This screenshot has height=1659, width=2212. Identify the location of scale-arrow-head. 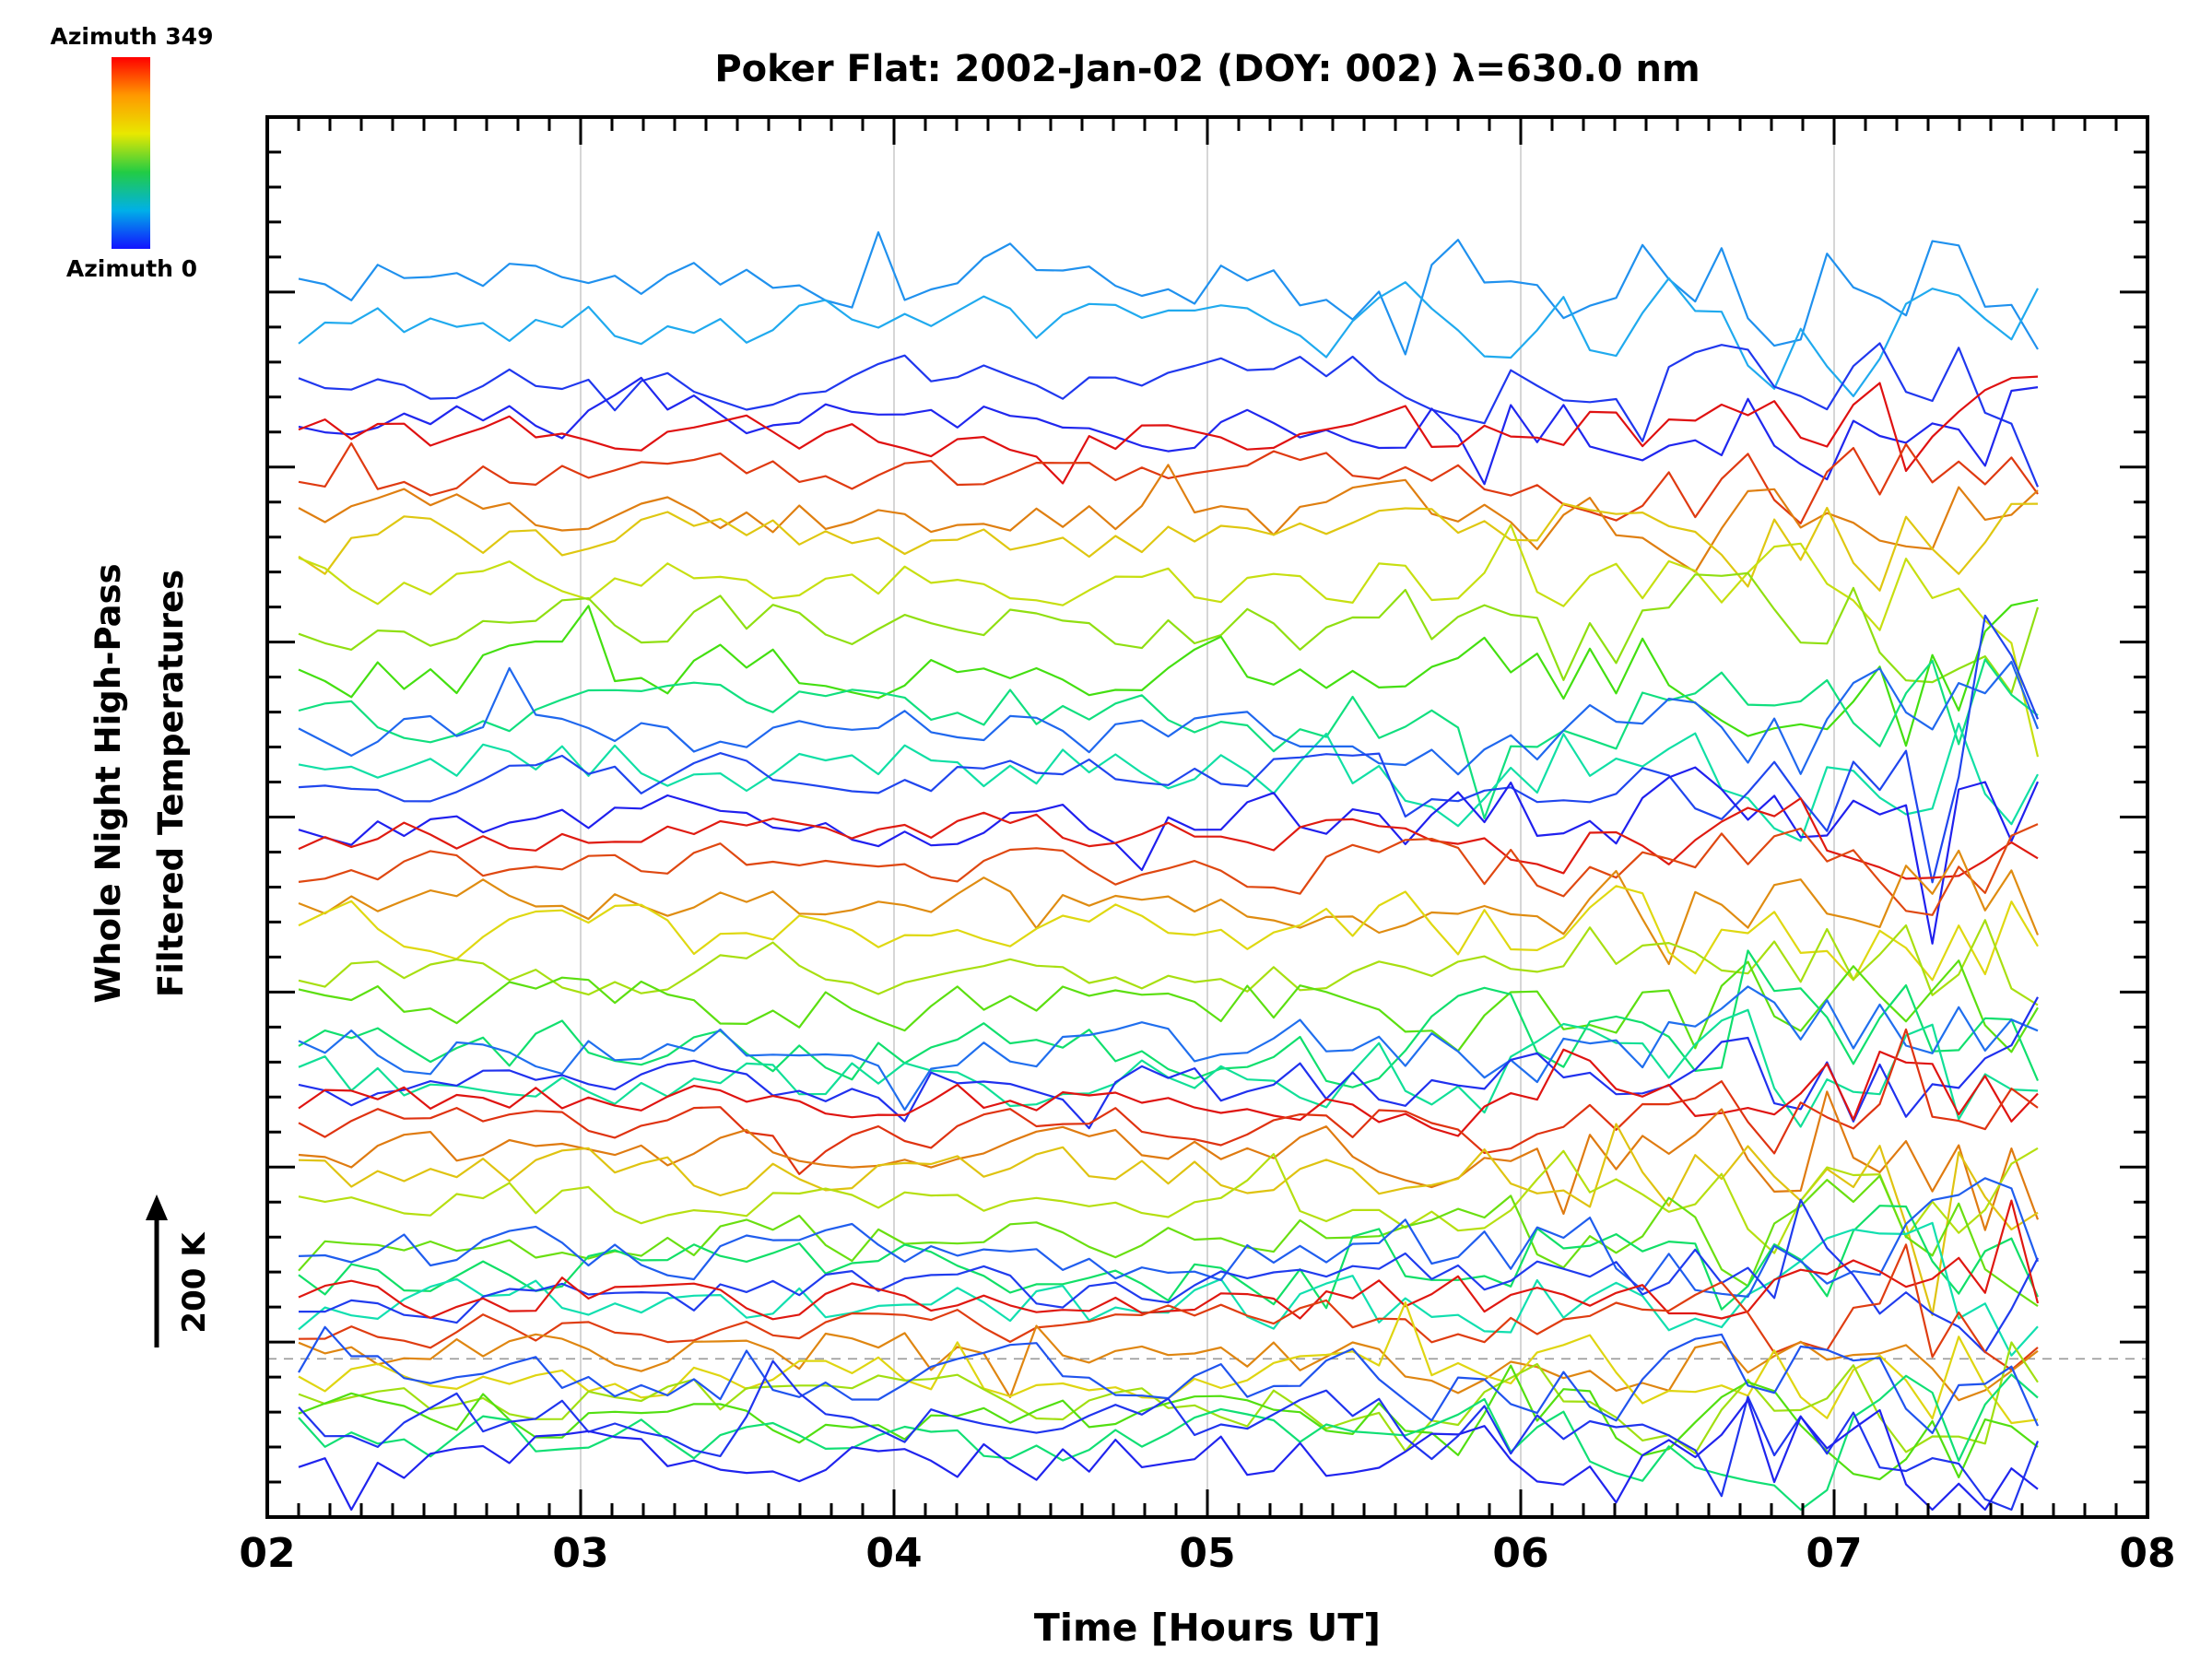
(157, 1207).